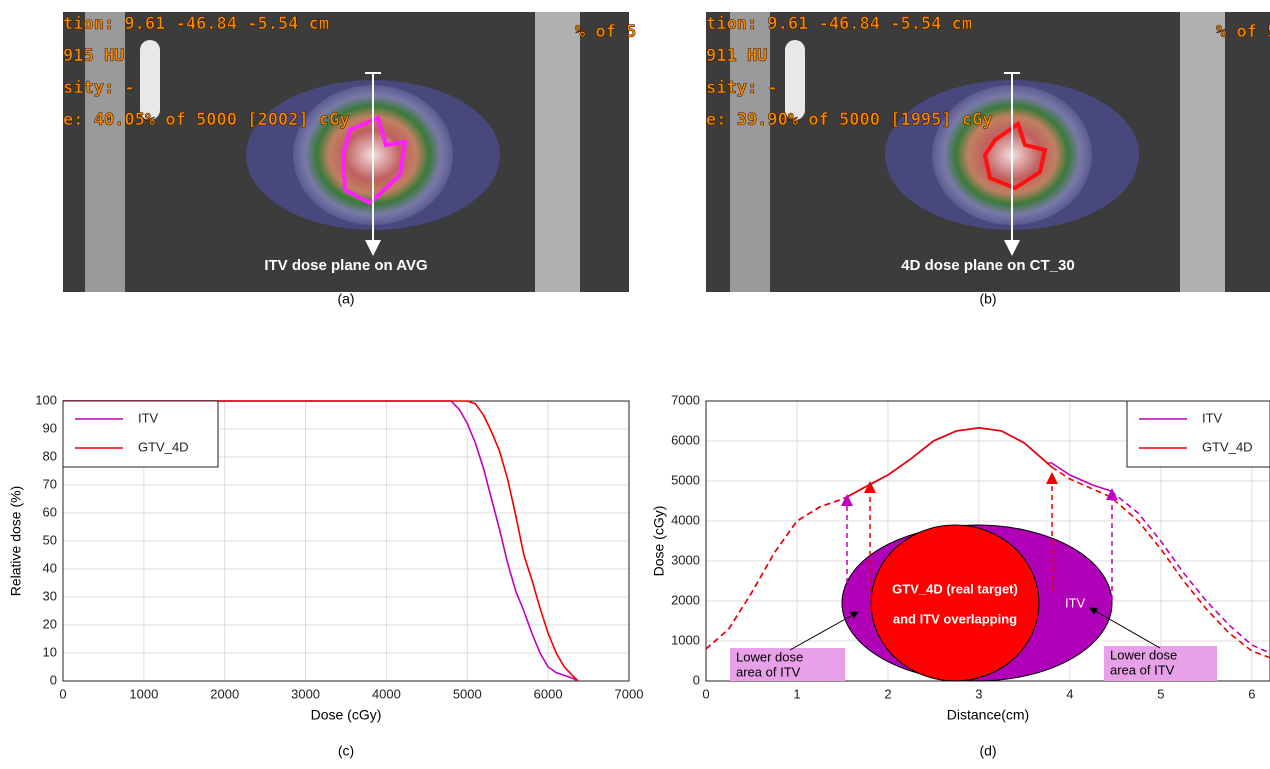 The height and width of the screenshot is (769, 1270). What do you see at coordinates (685, 559) in the screenshot?
I see `y-tick-label: 3000` at bounding box center [685, 559].